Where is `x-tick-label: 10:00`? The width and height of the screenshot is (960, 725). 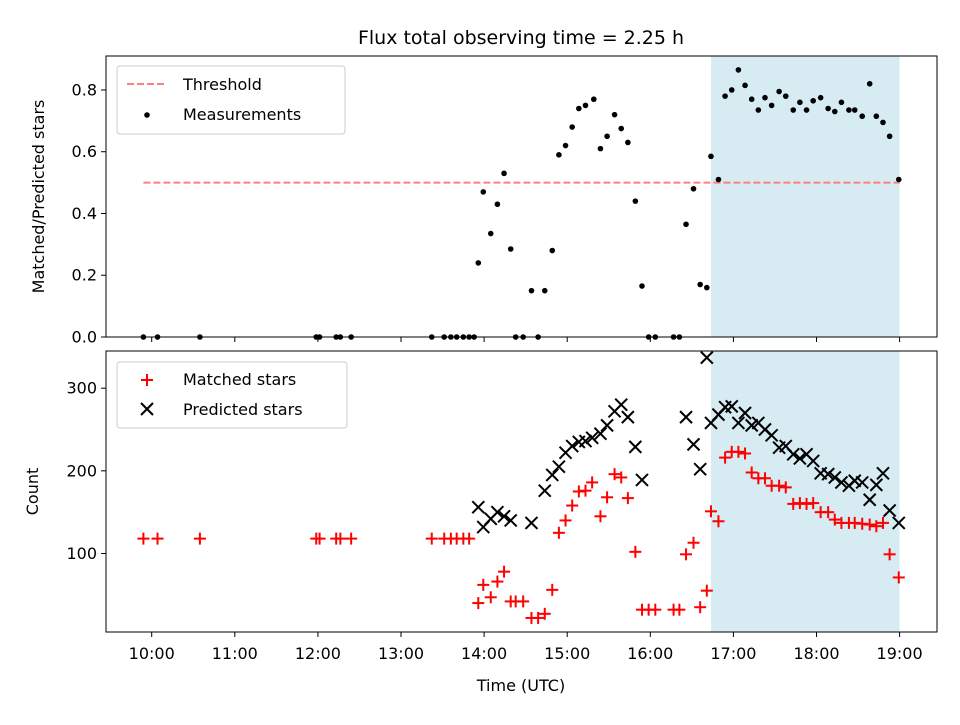
x-tick-label: 10:00 is located at coordinates (152, 653).